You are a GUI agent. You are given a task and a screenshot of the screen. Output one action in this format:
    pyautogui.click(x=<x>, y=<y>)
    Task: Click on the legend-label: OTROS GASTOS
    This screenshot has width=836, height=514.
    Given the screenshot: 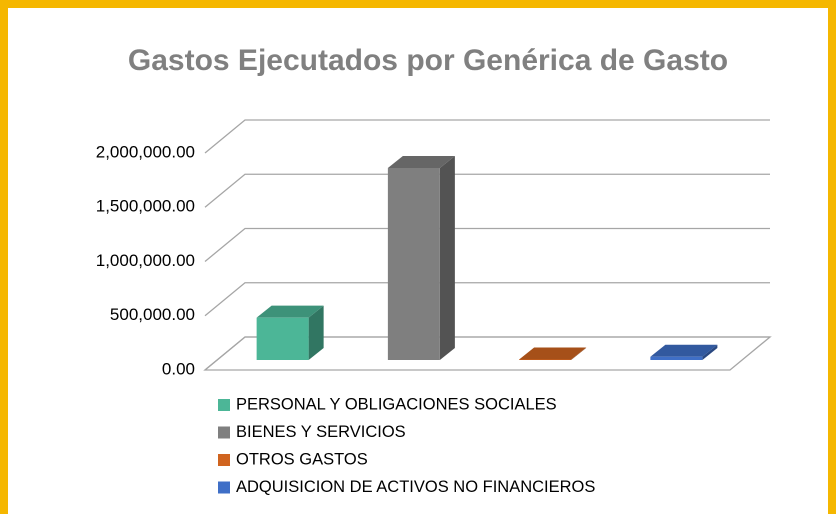 What is the action you would take?
    pyautogui.click(x=302, y=459)
    